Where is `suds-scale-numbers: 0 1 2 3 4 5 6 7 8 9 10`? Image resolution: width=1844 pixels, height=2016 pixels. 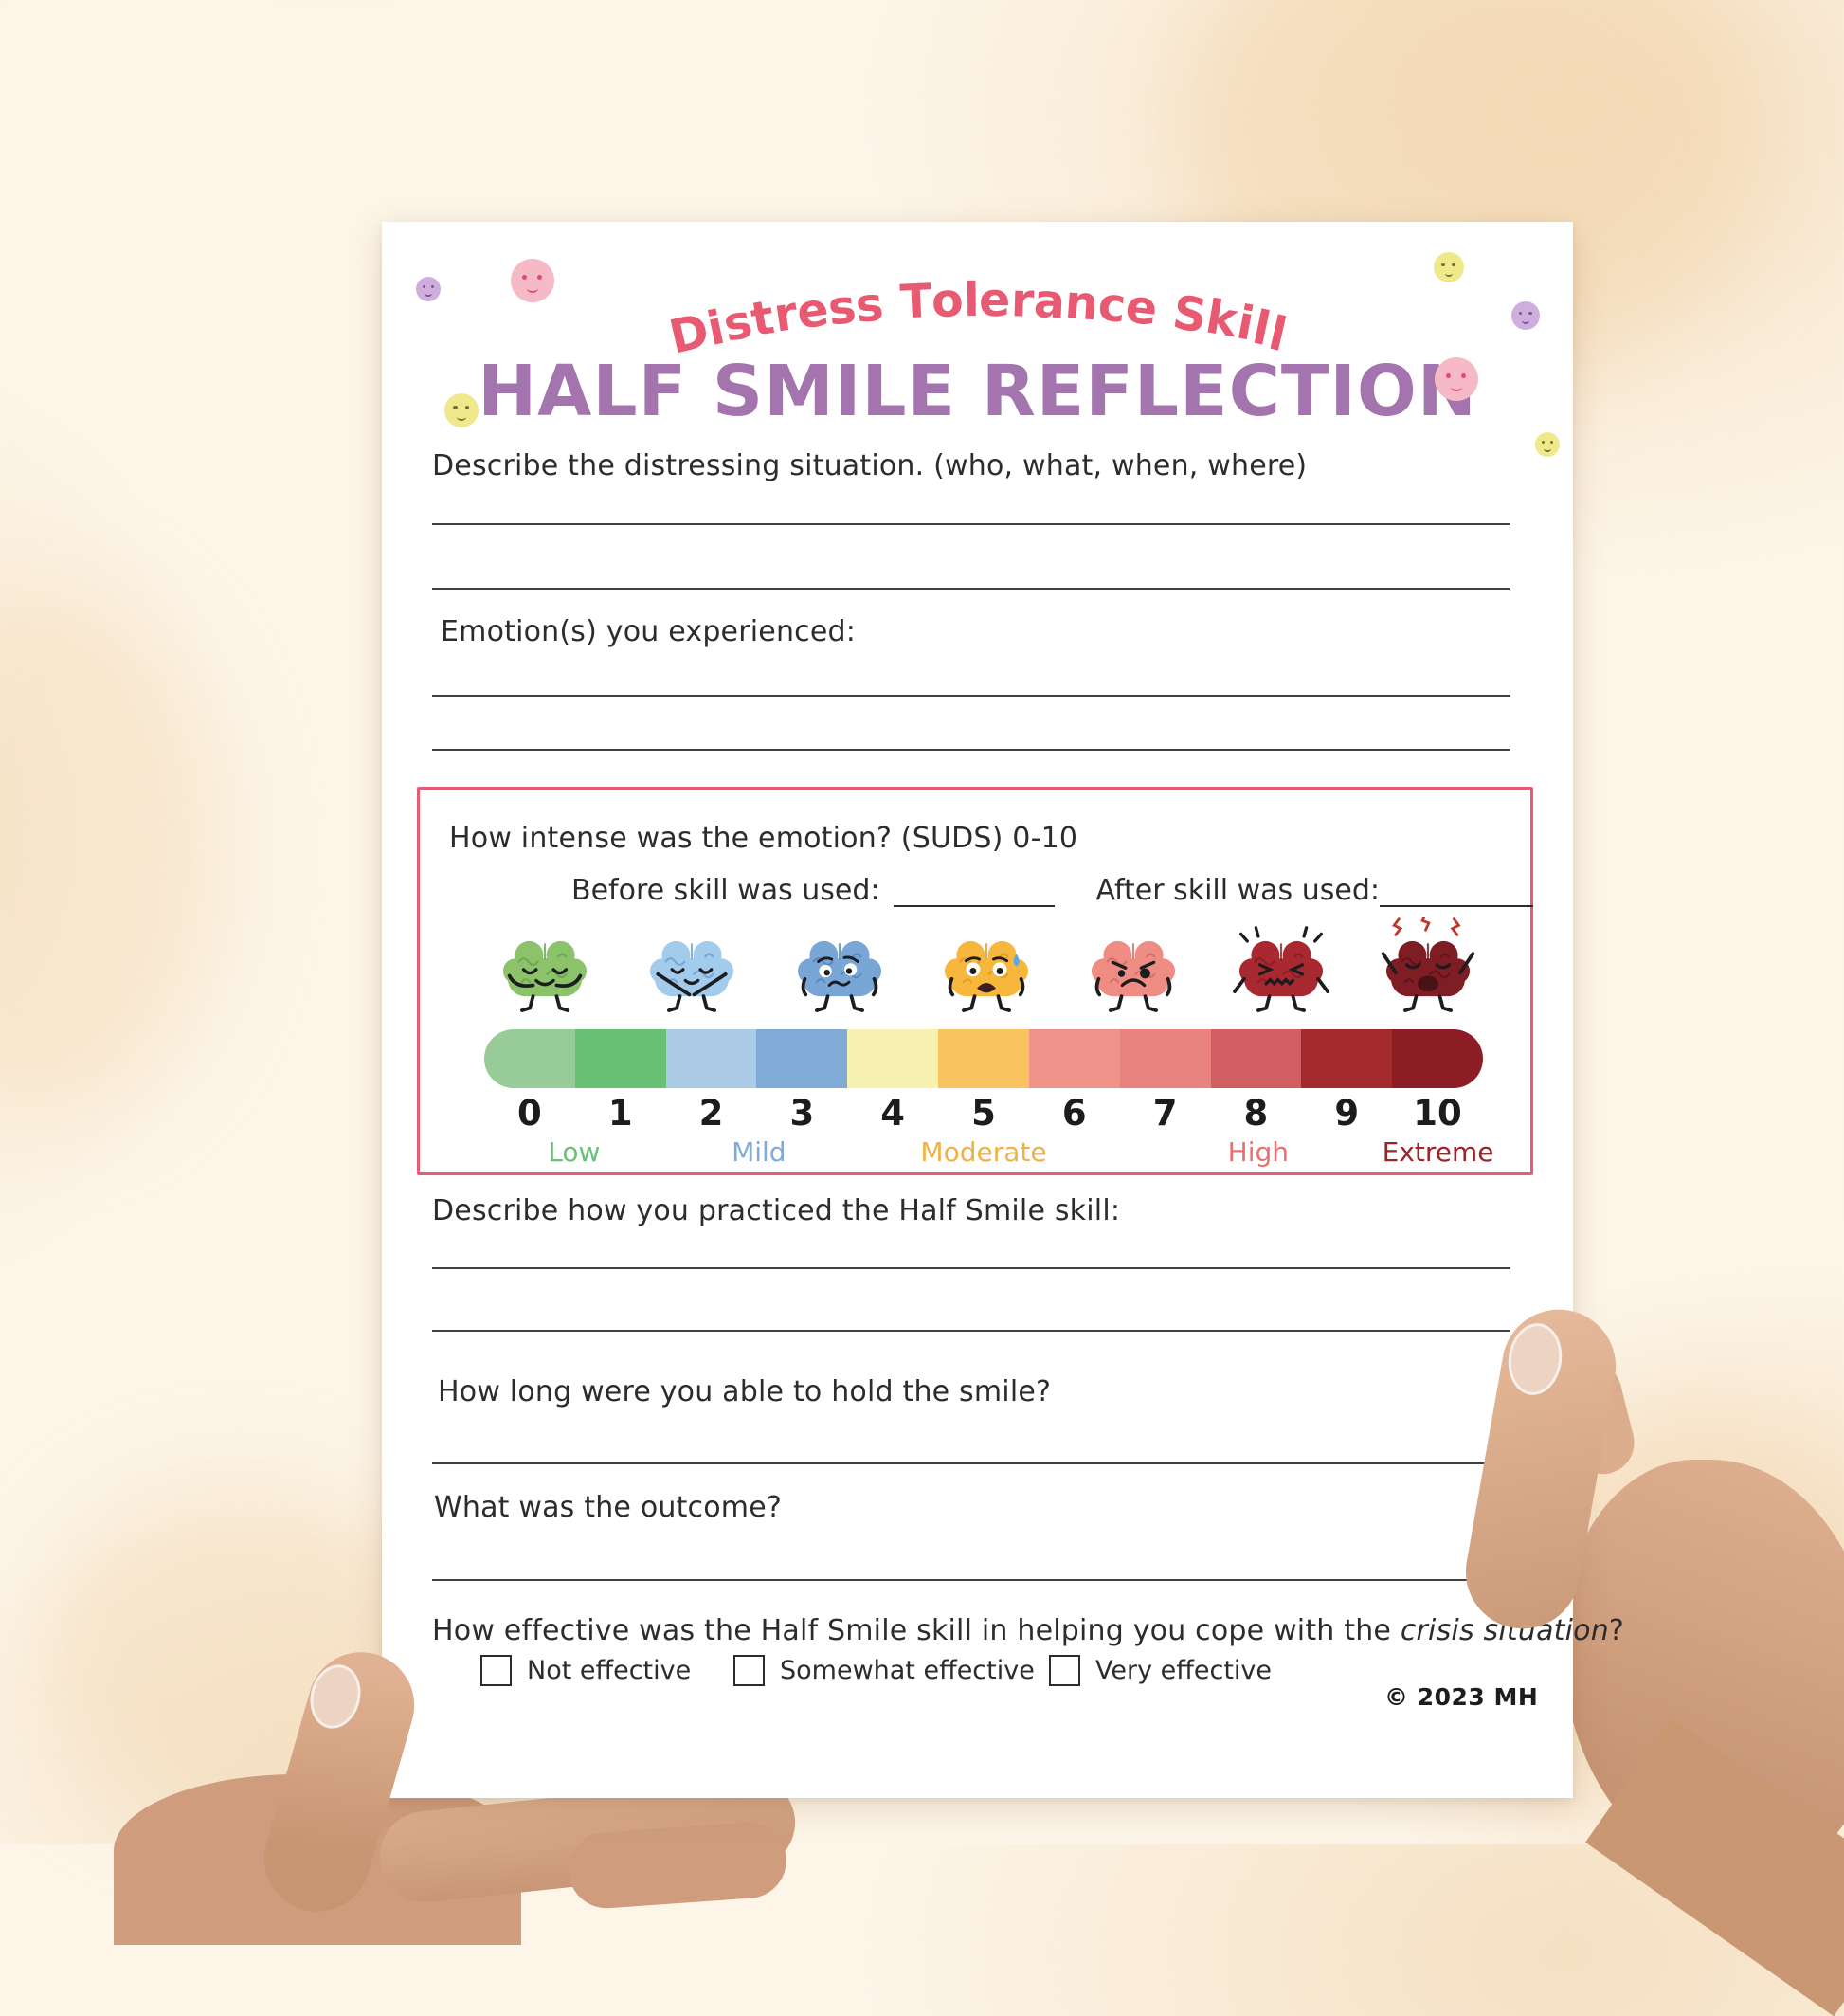
suds-scale-numbers: 0 1 2 3 4 5 6 7 8 9 10 is located at coordinates (983, 1113).